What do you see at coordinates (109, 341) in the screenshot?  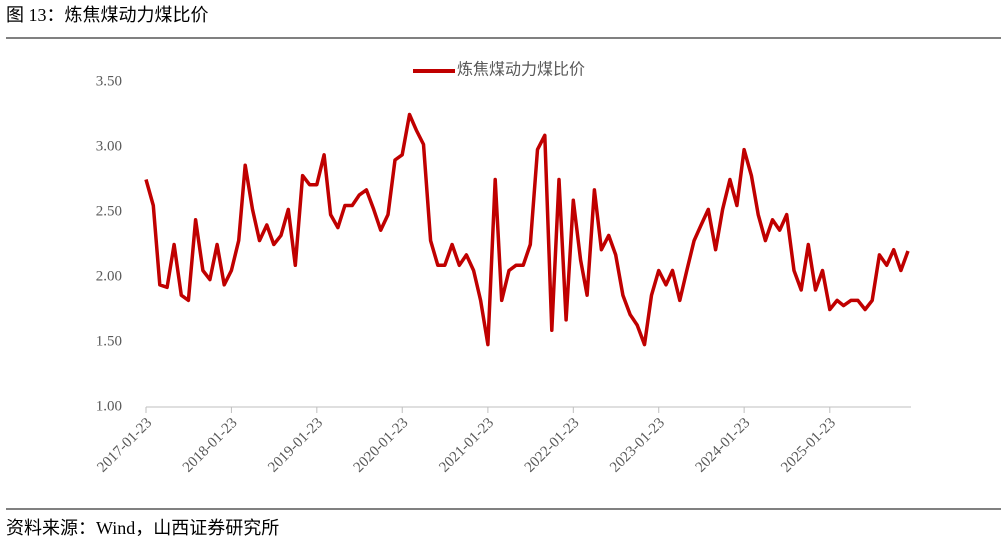 I see `y-tick-label: 1.50` at bounding box center [109, 341].